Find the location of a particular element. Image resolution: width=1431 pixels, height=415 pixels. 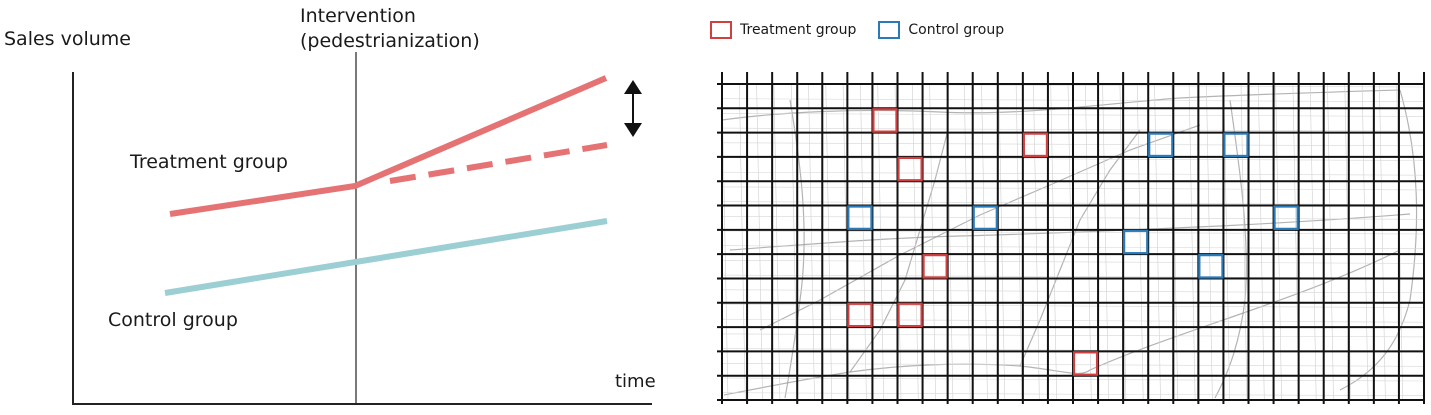

map-legend: Treatment group Control group is located at coordinates (857, 30).